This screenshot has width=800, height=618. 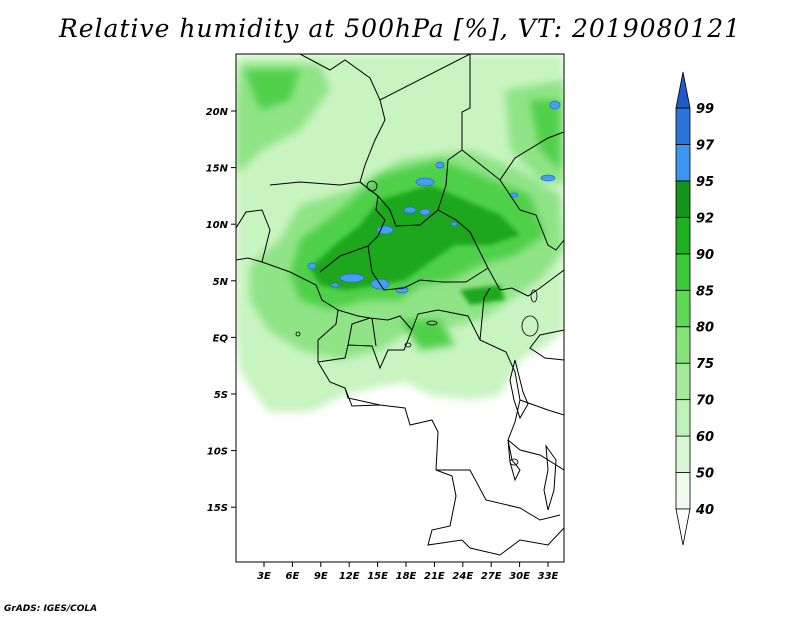 What do you see at coordinates (695, 308) in the screenshot?
I see `colorbar: 40 50 60 70 75 80 85 90 92 95 97 99` at bounding box center [695, 308].